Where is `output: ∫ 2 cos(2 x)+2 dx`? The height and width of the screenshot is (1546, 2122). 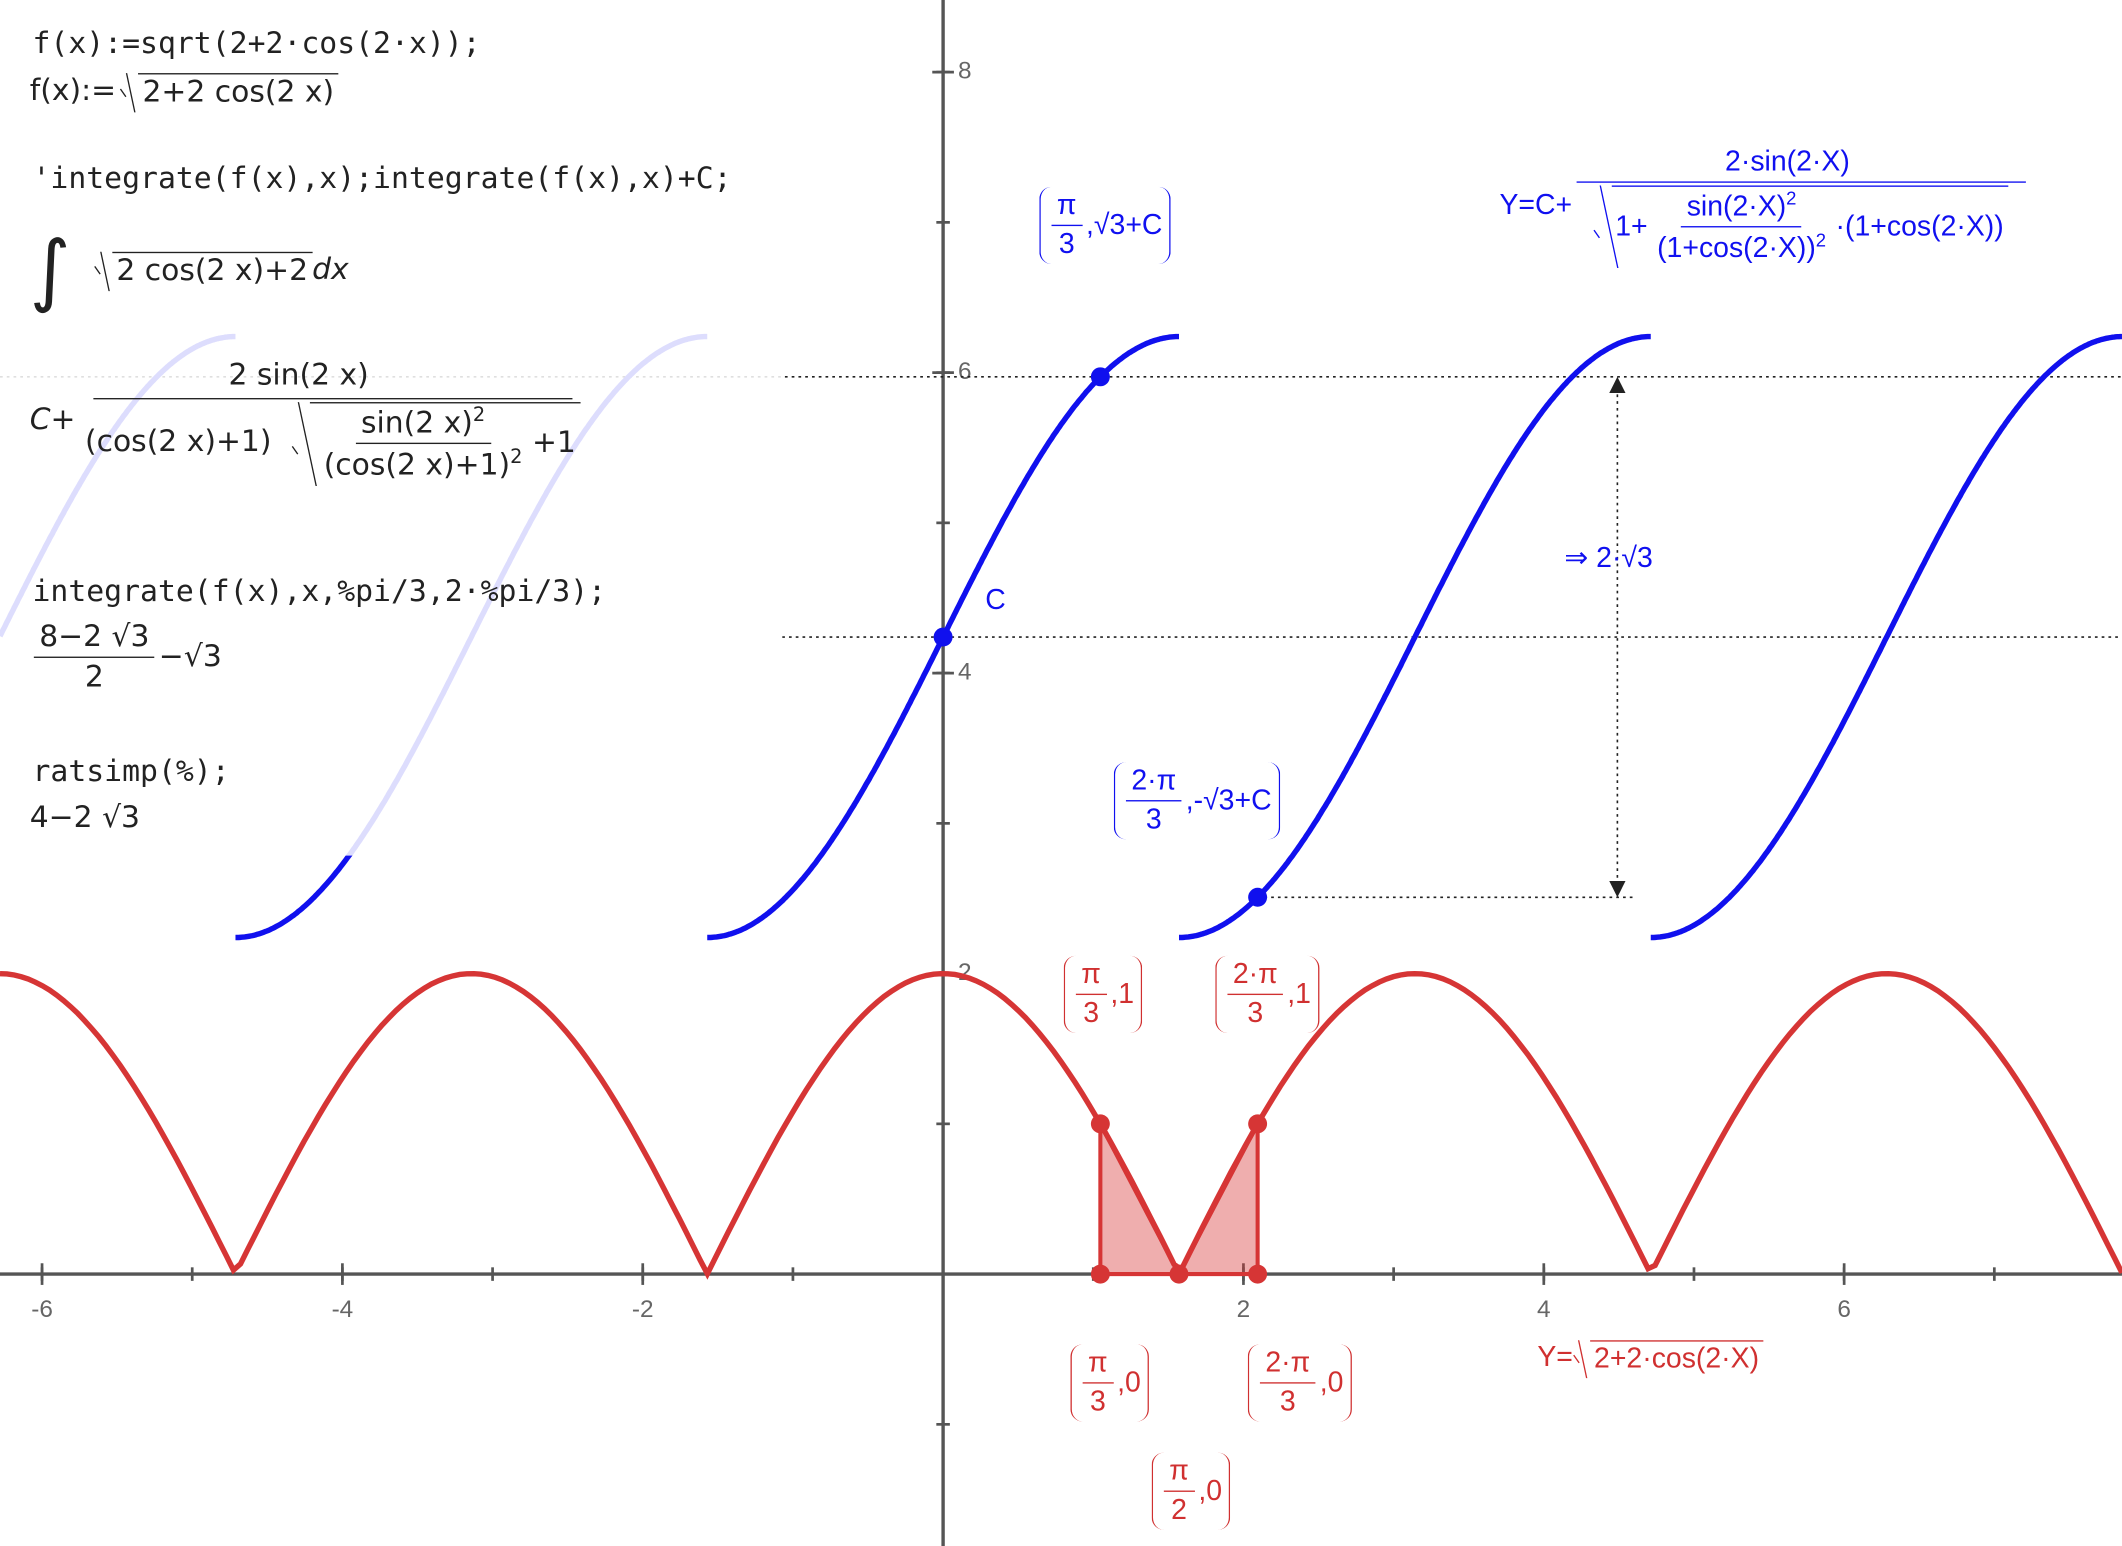 output: ∫ 2 cos(2 x)+2 dx is located at coordinates (189, 269).